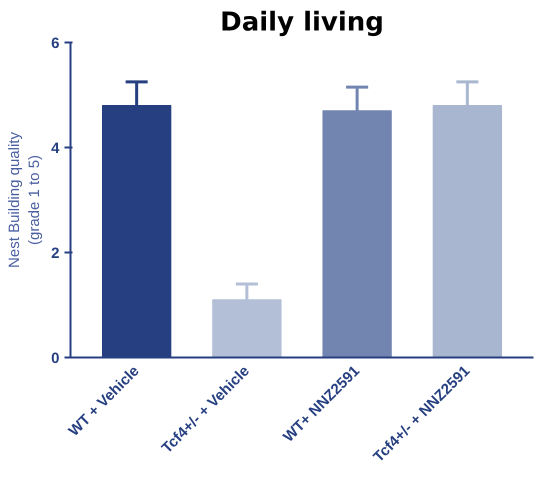 This screenshot has height=497, width=538. I want to click on chart-title: Daily living, so click(302, 23).